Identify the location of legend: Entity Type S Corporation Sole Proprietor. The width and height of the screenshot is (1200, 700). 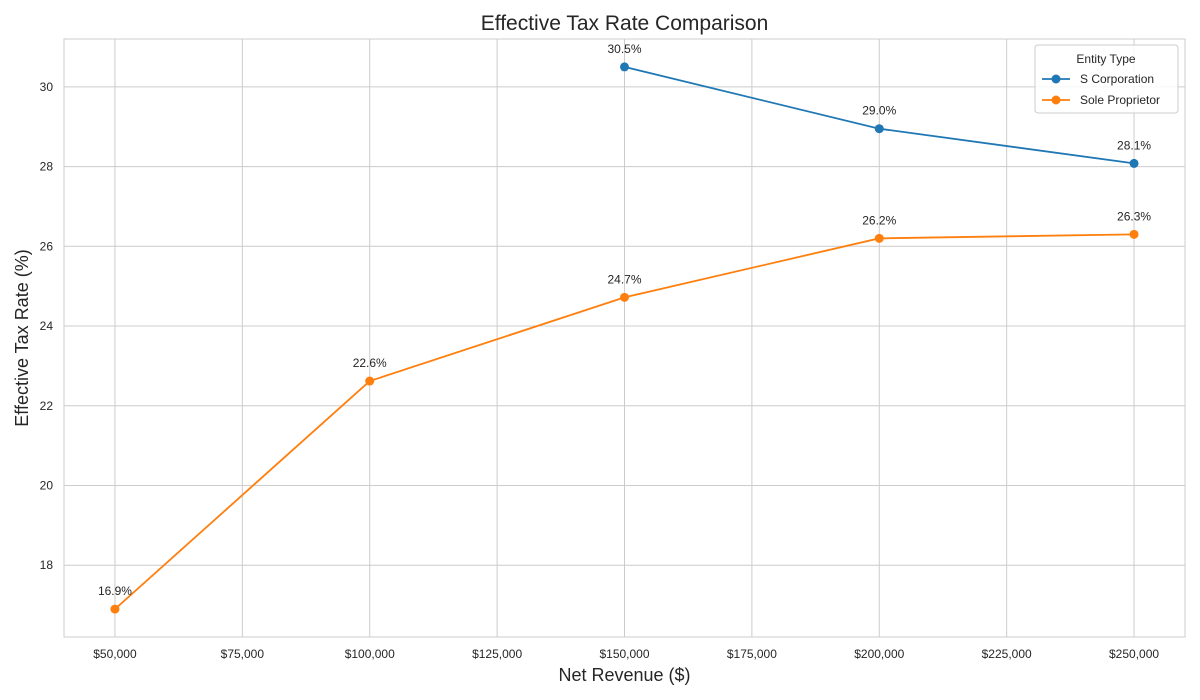
(1106, 79).